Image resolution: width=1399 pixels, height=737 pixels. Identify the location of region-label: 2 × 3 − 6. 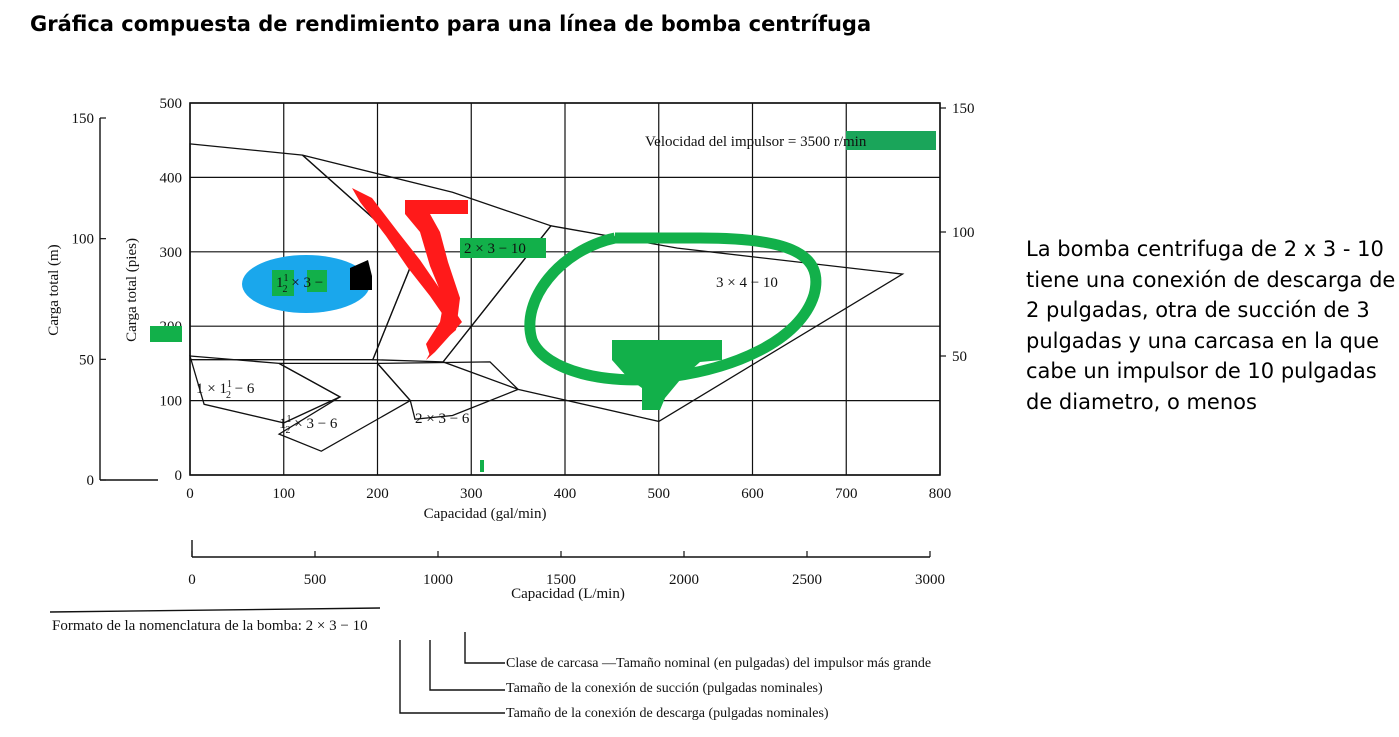
(442, 419).